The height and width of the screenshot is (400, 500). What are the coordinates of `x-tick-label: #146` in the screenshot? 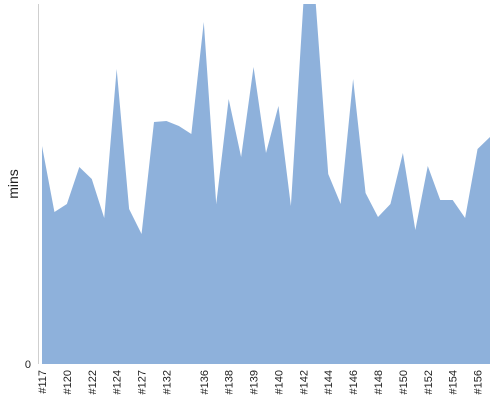 It's located at (354, 382).